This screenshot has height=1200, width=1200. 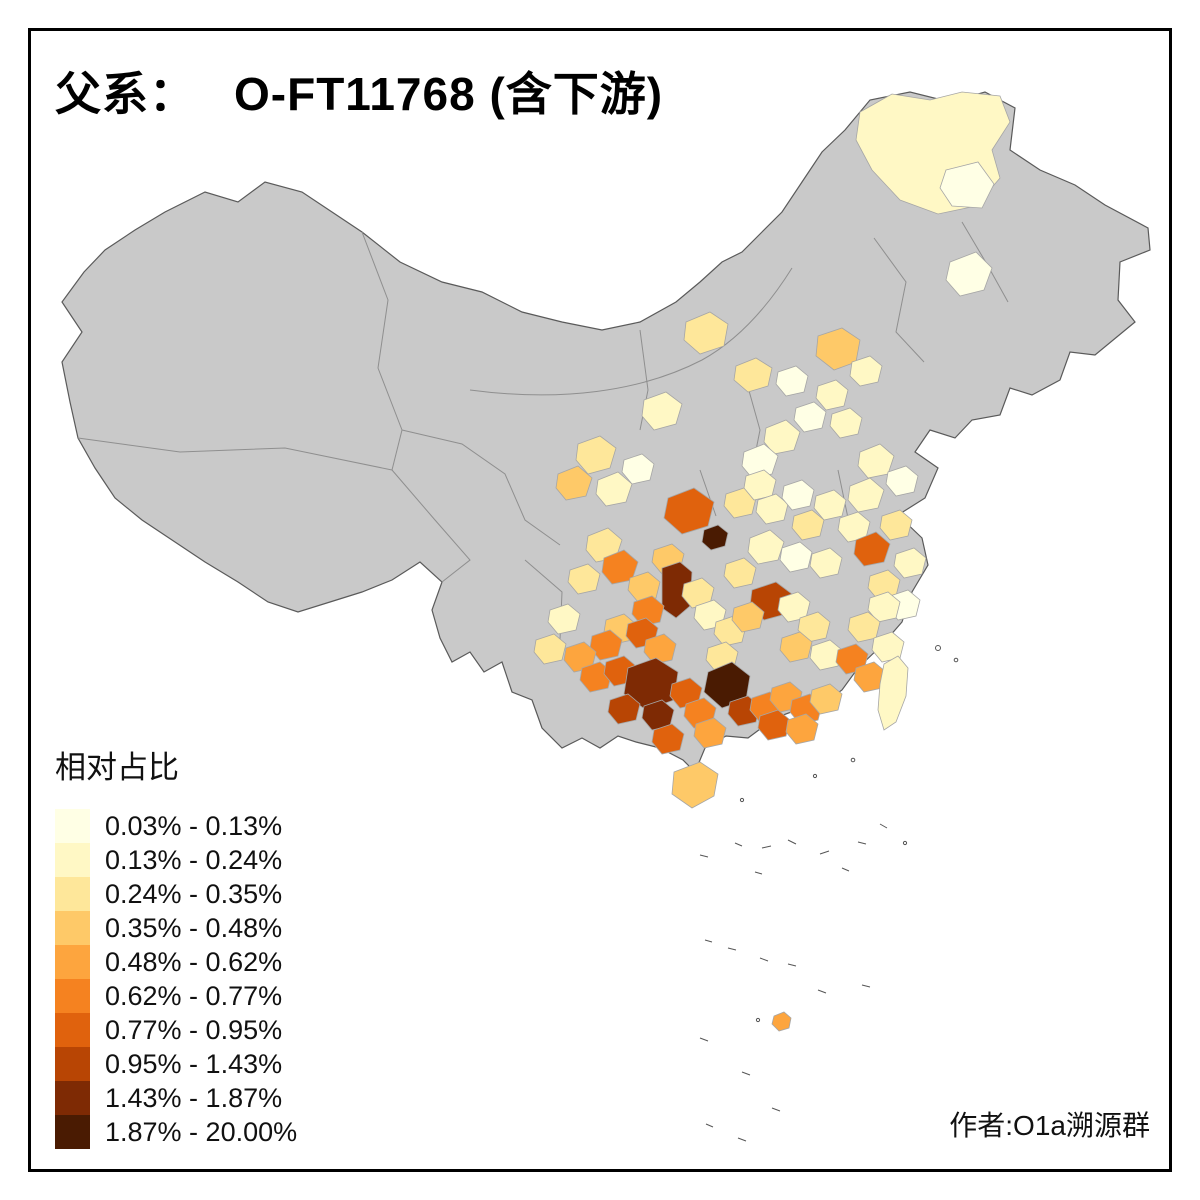 I want to click on legend-label: 0.35% - 0.48%, so click(x=194, y=927).